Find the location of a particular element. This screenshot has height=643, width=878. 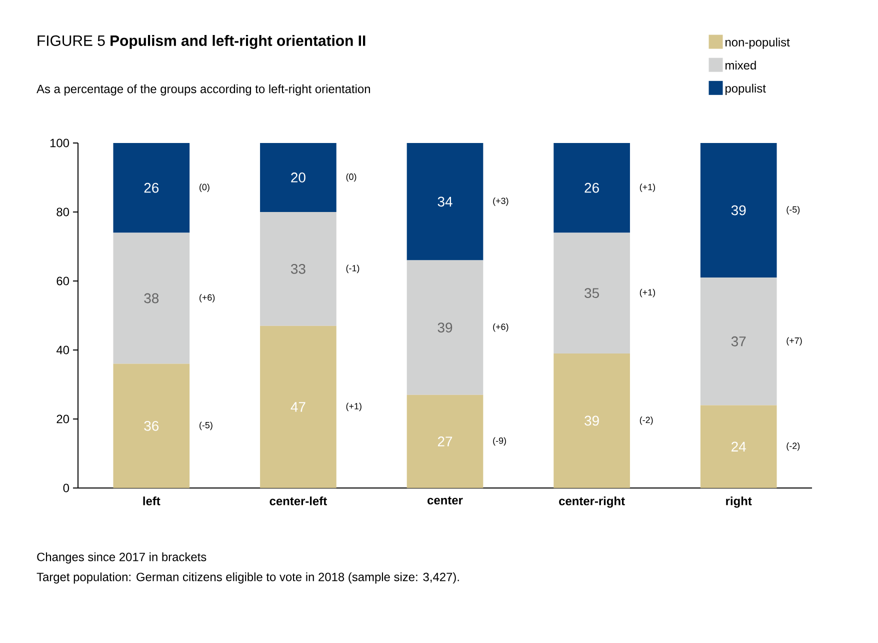

legend-label: mixed is located at coordinates (741, 65).